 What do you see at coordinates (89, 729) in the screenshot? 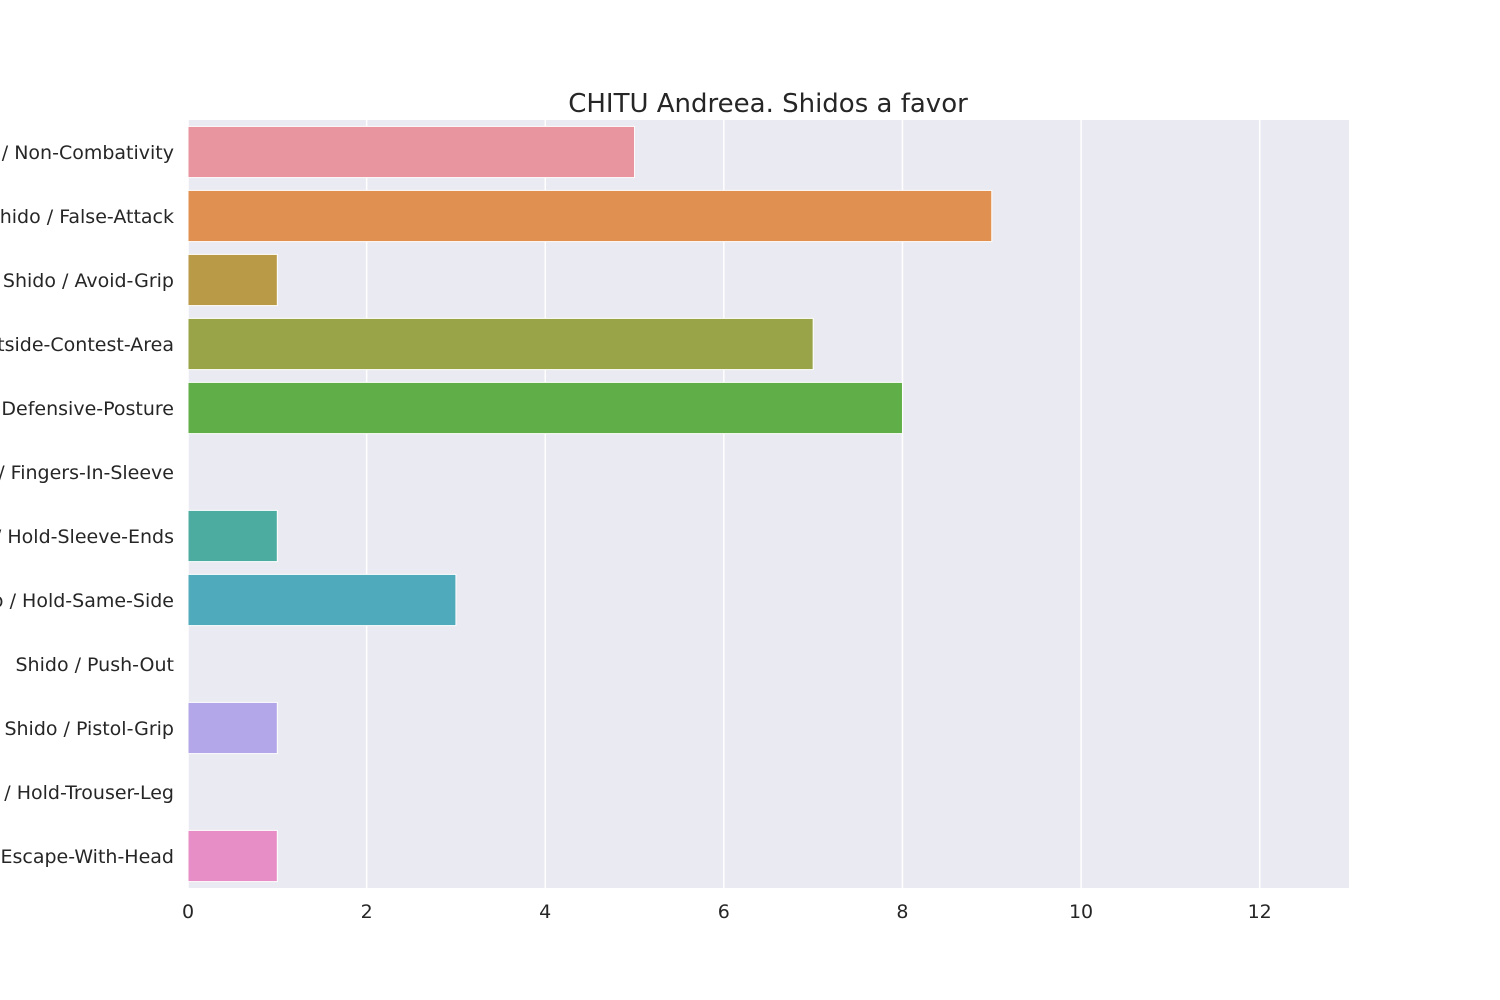
I see `y-tick-label: Shido / Pistol-Grip` at bounding box center [89, 729].